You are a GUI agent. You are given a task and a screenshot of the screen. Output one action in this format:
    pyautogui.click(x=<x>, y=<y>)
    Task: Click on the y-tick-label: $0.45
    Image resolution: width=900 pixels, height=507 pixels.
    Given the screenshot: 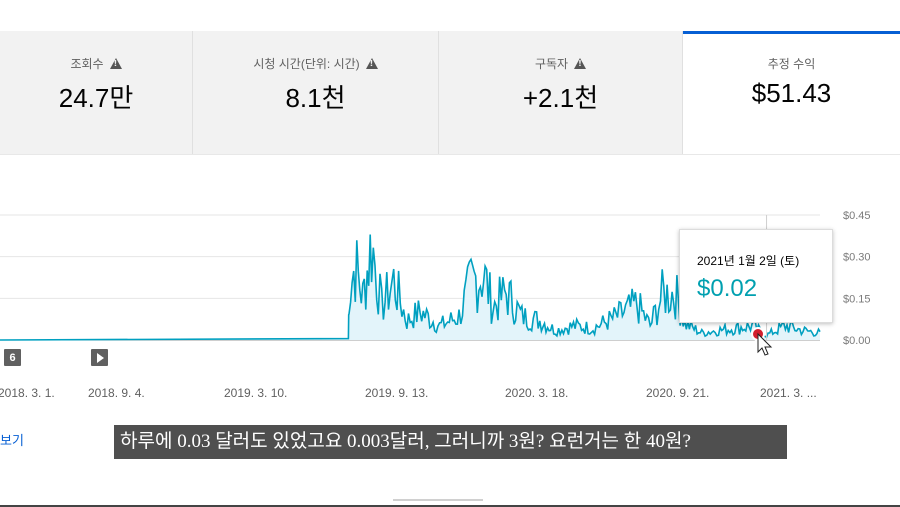 What is the action you would take?
    pyautogui.click(x=857, y=216)
    